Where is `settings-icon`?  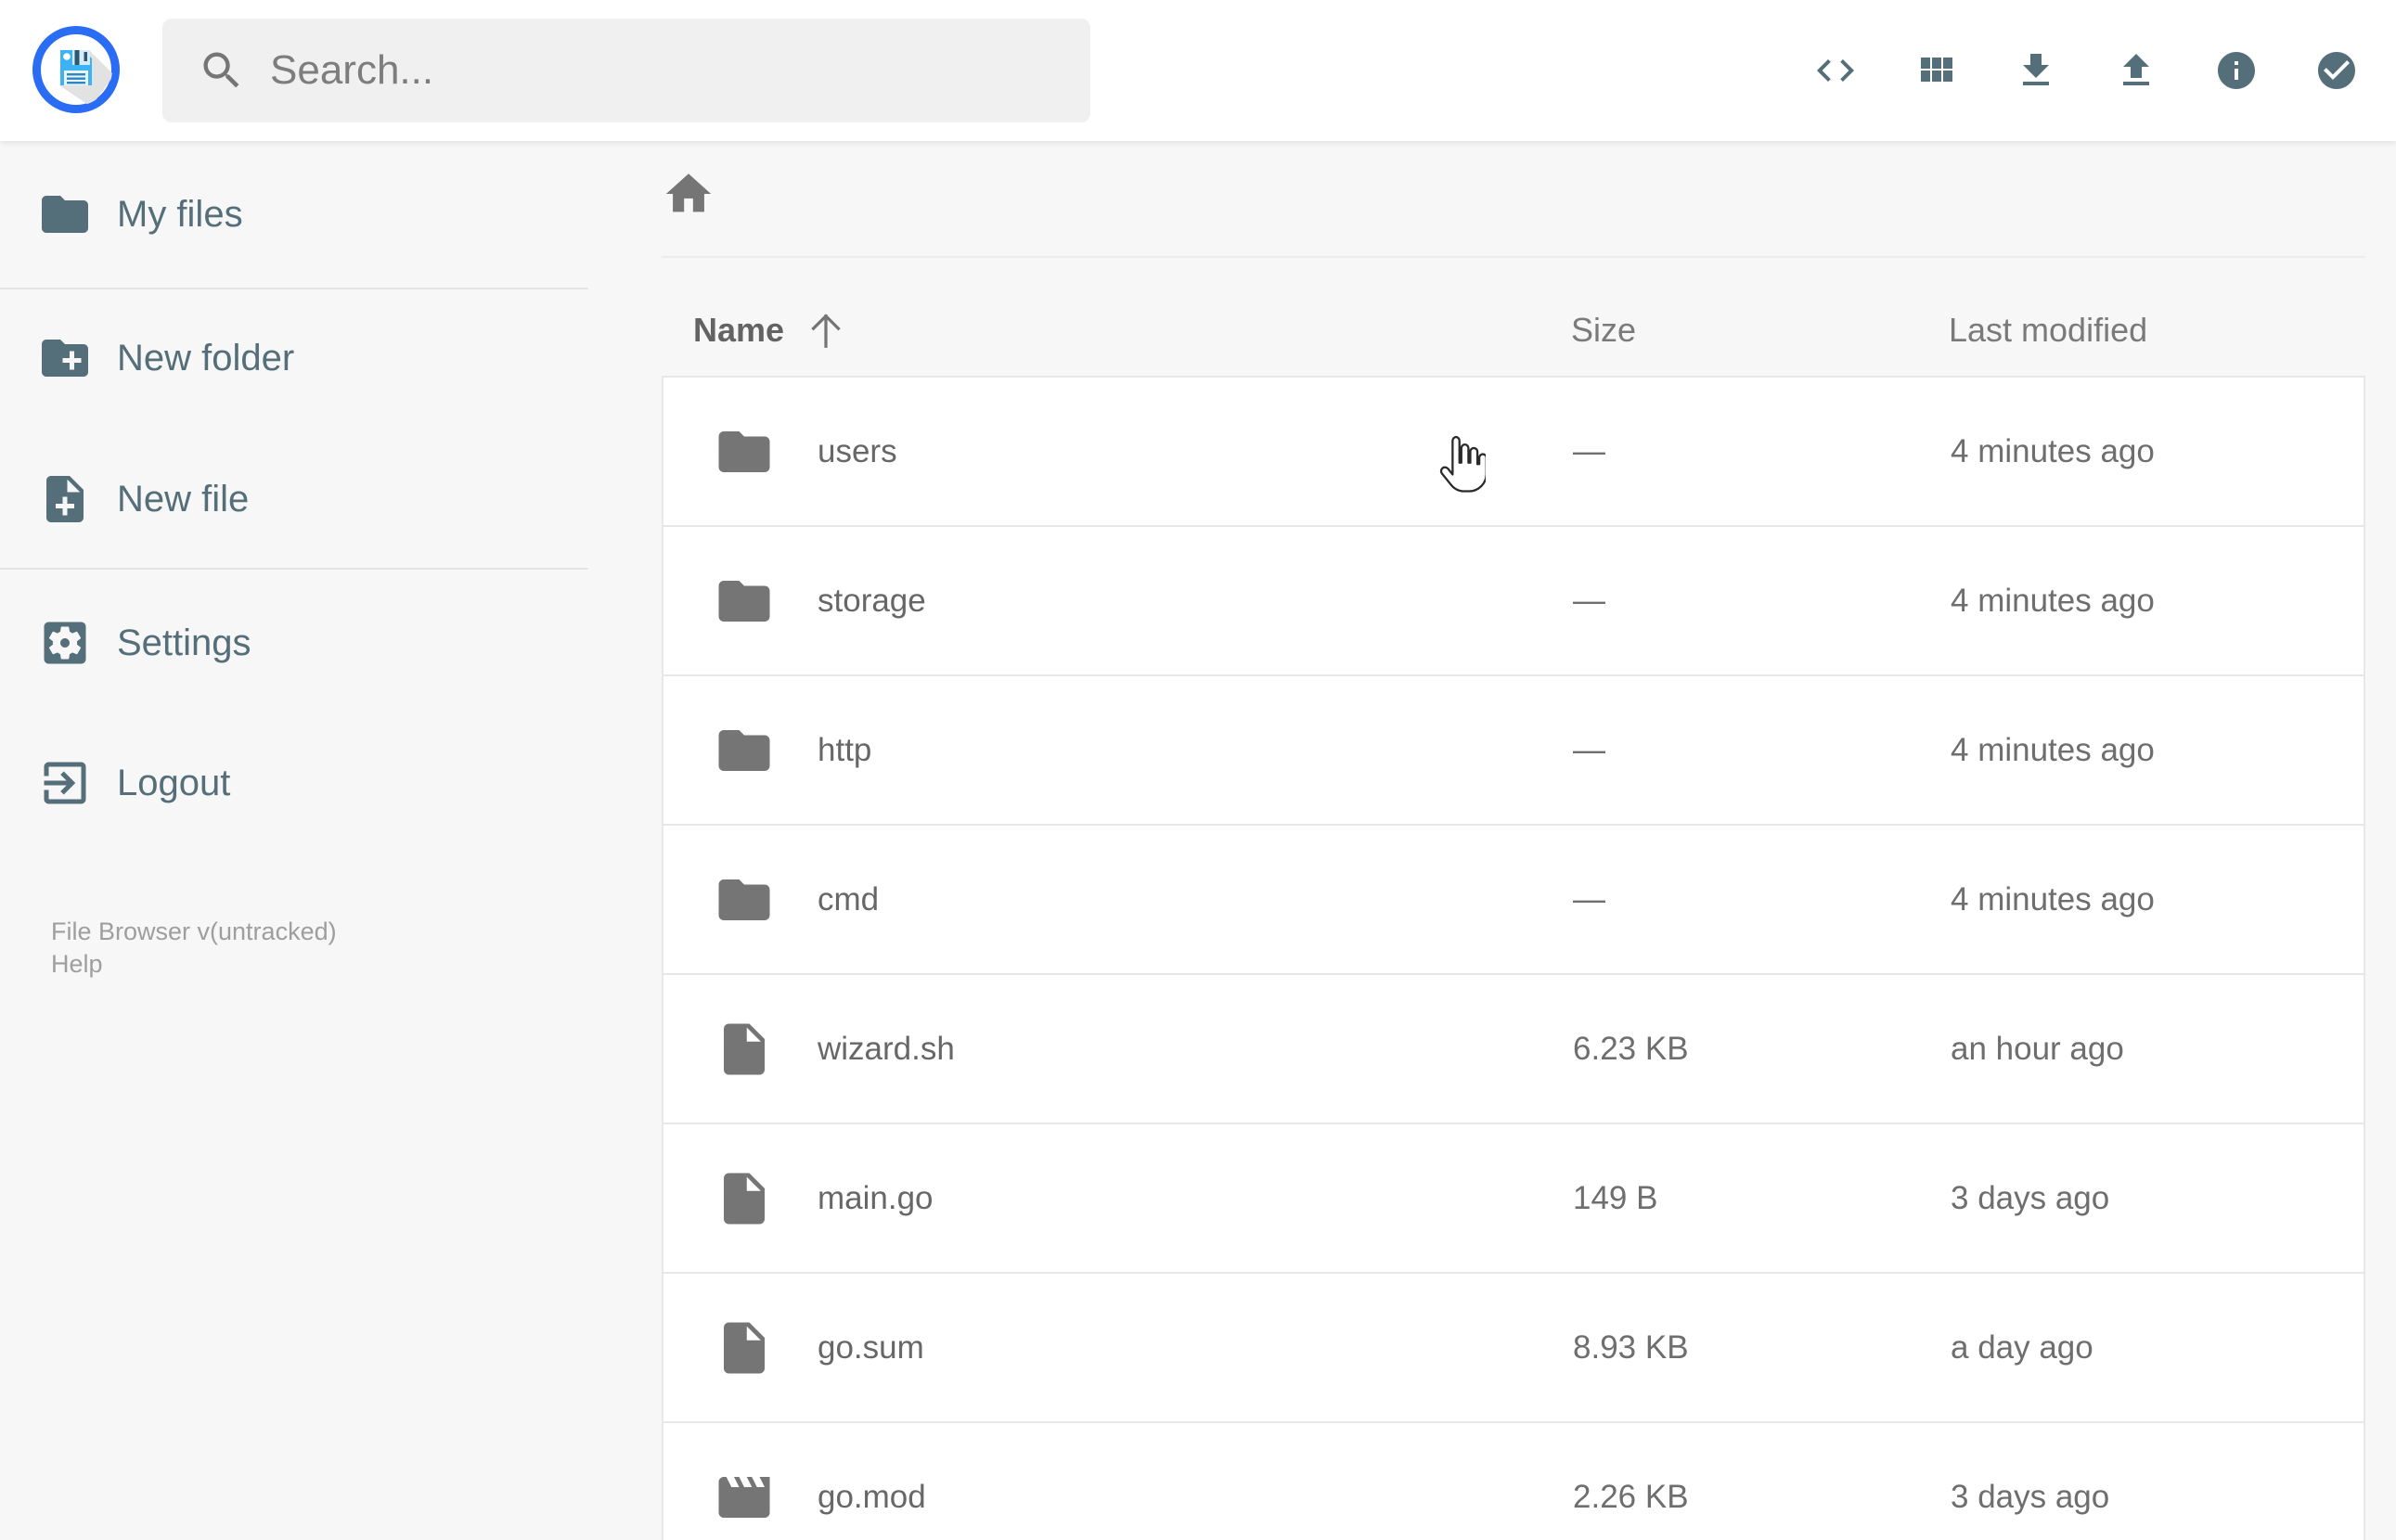 settings-icon is located at coordinates (65, 643).